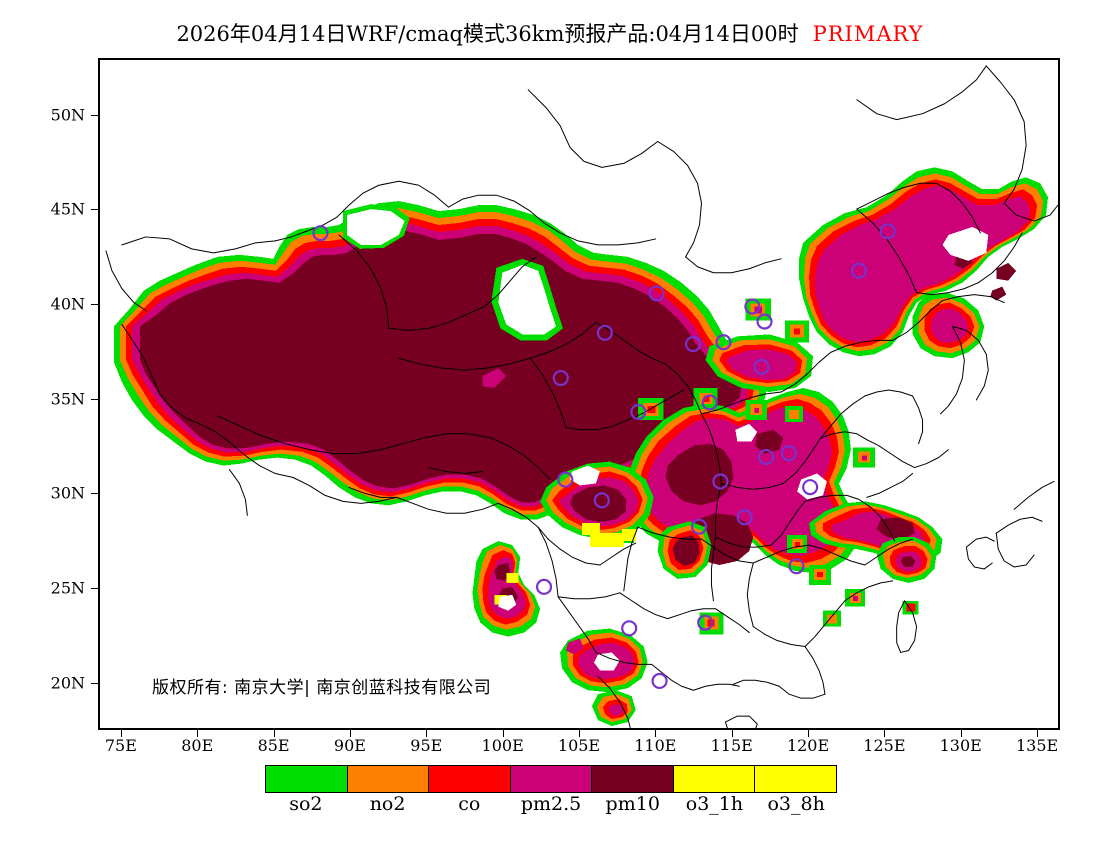  What do you see at coordinates (960, 745) in the screenshot?
I see `x-tick-label: 130E` at bounding box center [960, 745].